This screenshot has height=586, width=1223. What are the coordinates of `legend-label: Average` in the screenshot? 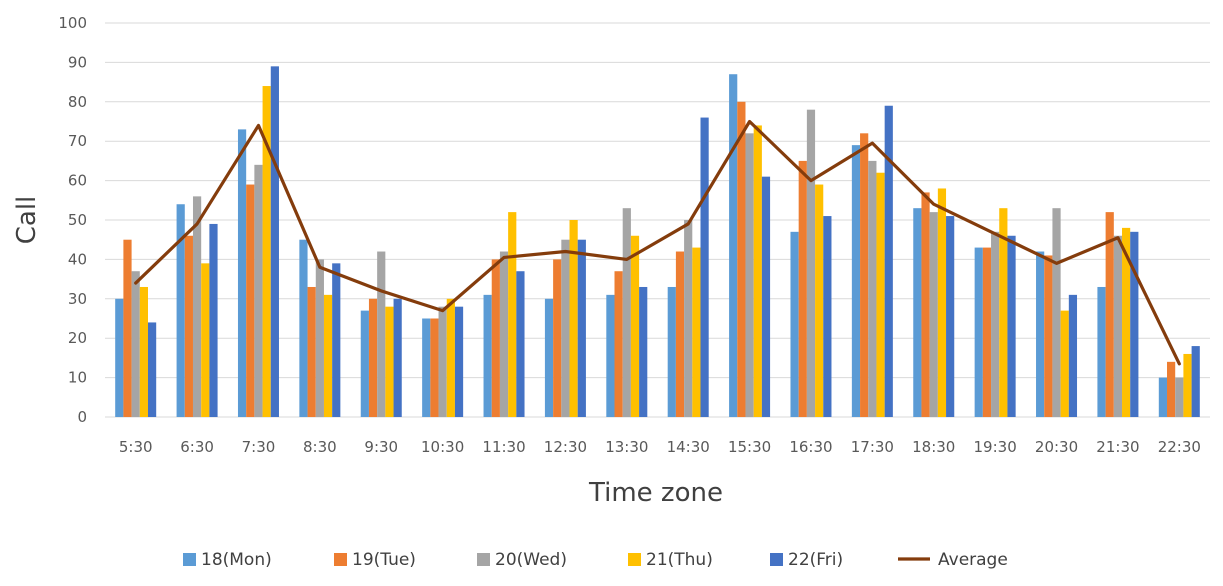 It's located at (973, 560).